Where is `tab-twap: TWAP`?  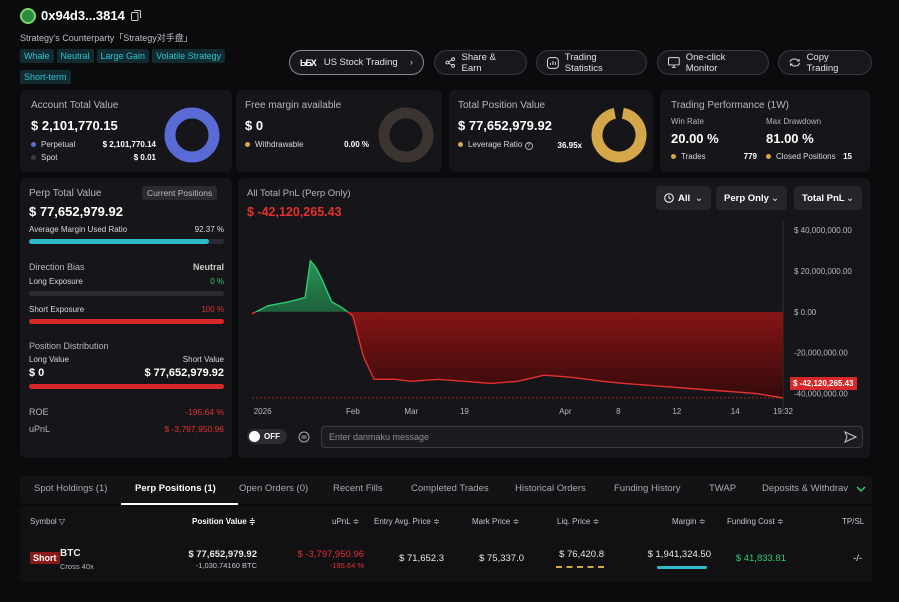 tab-twap: TWAP is located at coordinates (723, 488).